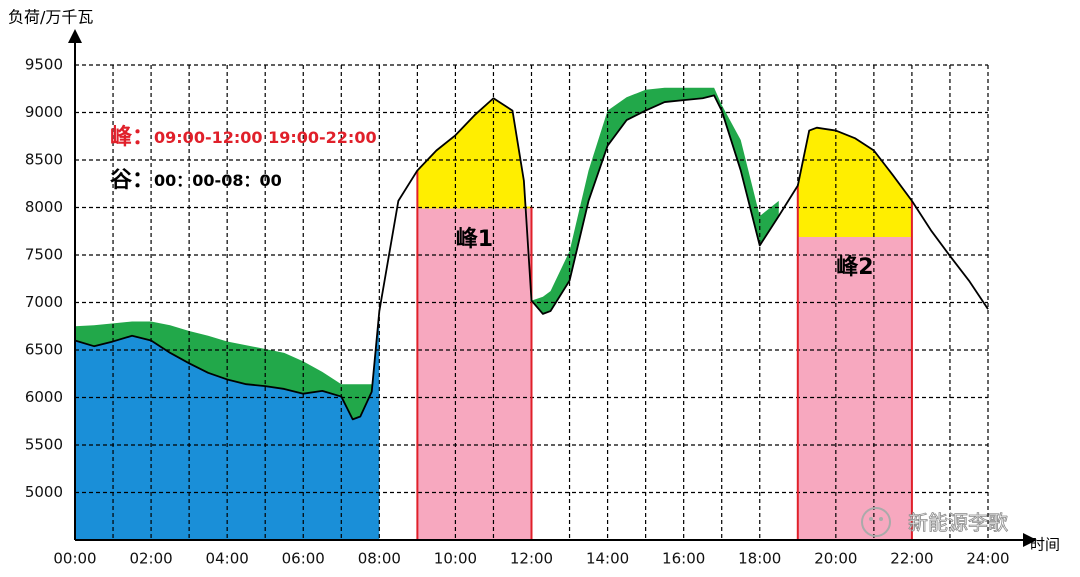  I want to click on x-tick-label: 12:00, so click(531, 559).